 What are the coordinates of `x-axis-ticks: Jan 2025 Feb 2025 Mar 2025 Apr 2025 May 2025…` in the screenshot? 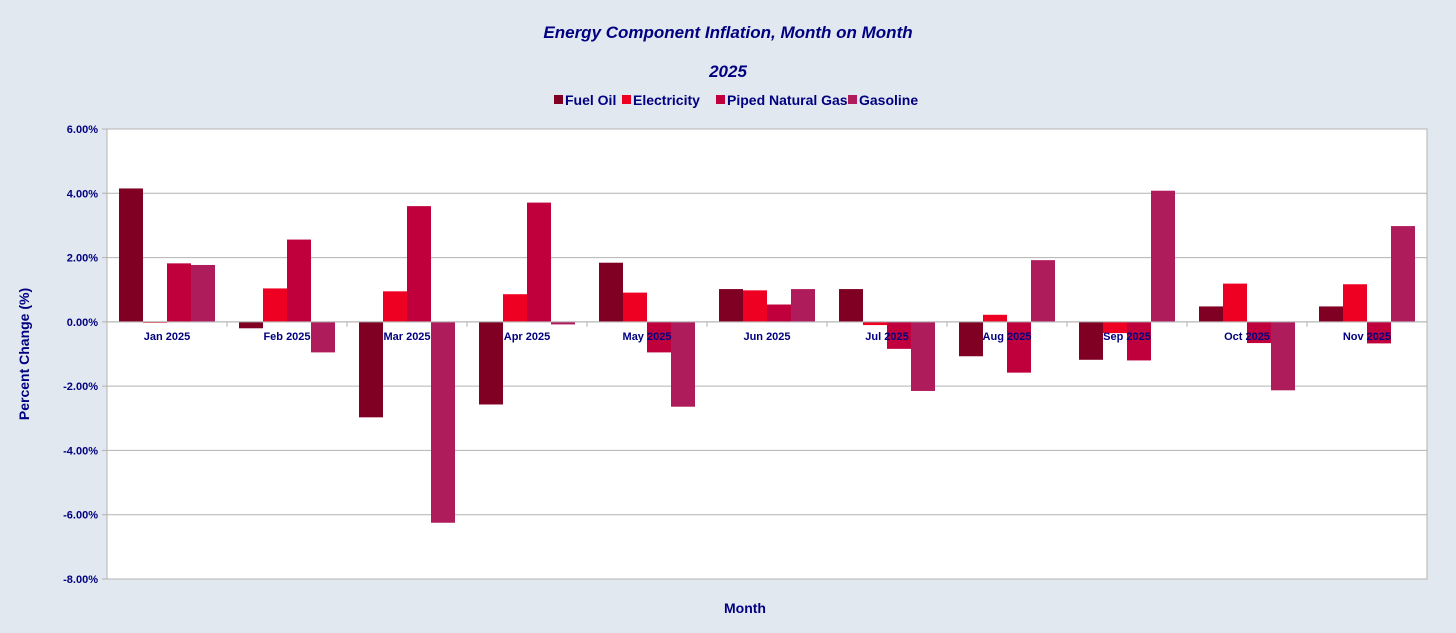 It's located at (767, 332).